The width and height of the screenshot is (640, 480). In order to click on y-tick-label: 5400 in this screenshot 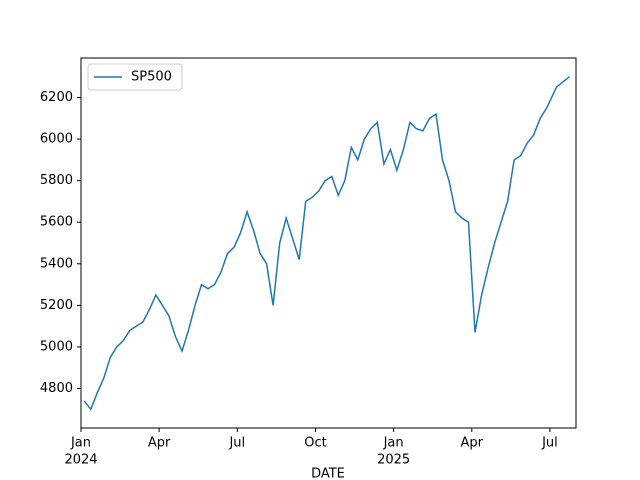, I will do `click(56, 263)`.